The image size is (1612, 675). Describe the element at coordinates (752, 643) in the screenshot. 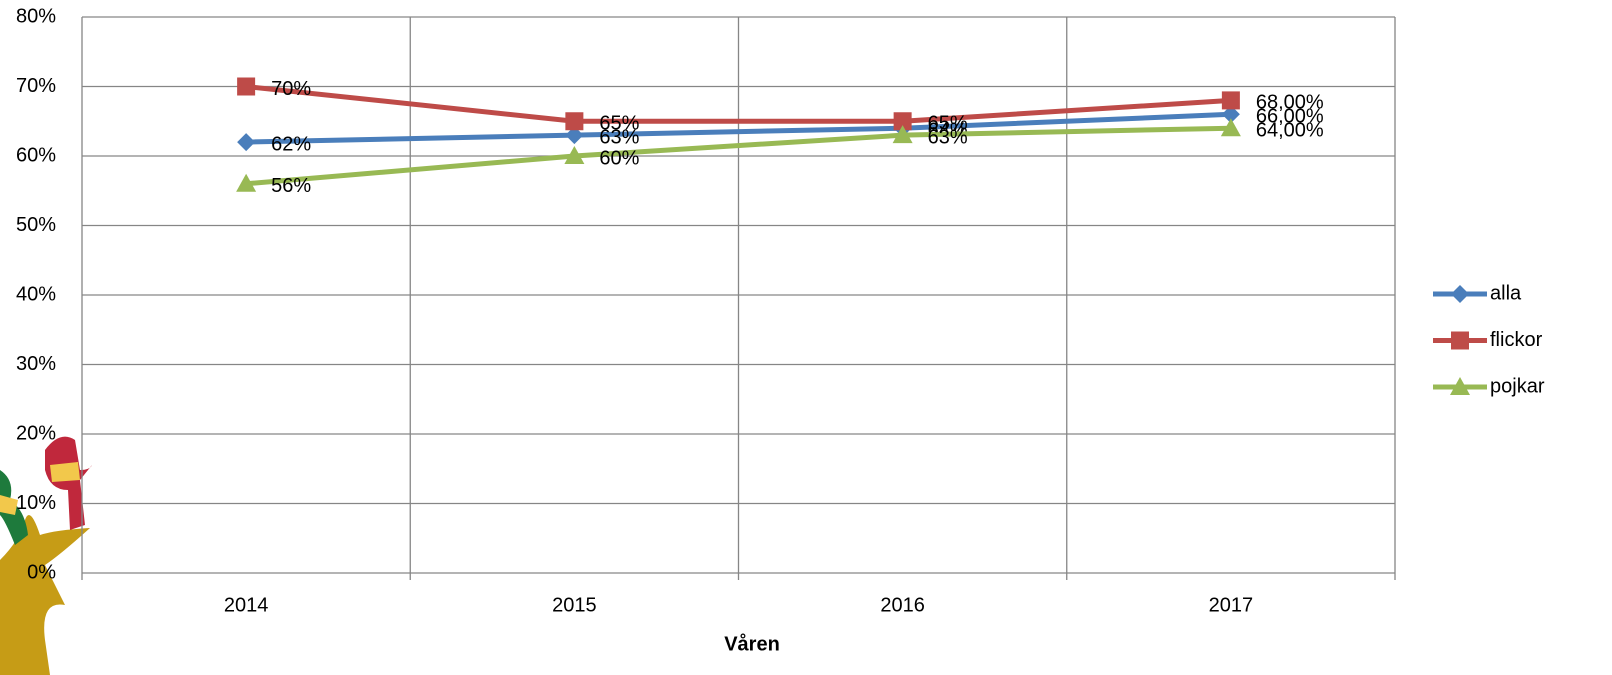

I see `x-axis-title: Våren` at that location.